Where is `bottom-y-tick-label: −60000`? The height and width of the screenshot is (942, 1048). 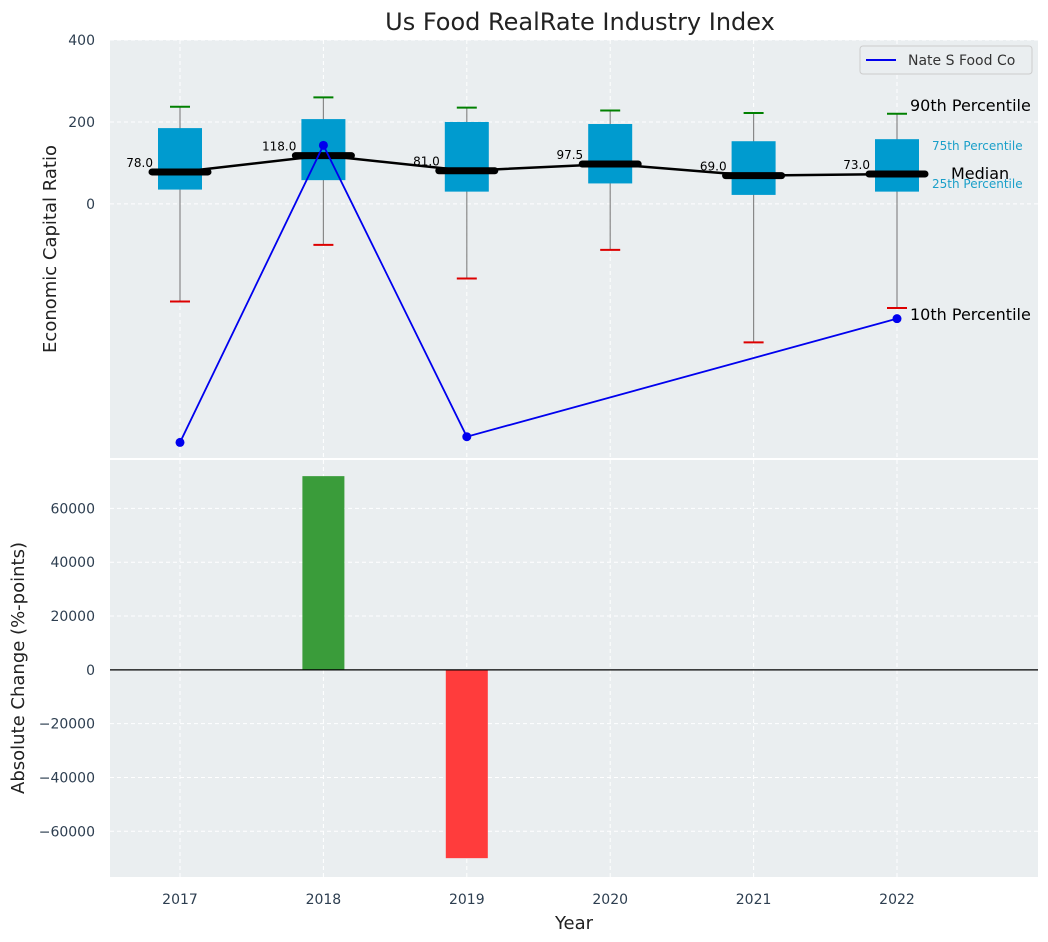 bottom-y-tick-label: −60000 is located at coordinates (67, 832).